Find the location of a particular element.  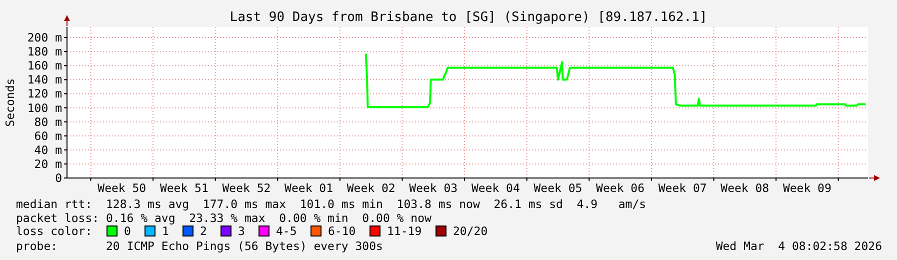

y-tick-label: 40 m is located at coordinates (48, 149).